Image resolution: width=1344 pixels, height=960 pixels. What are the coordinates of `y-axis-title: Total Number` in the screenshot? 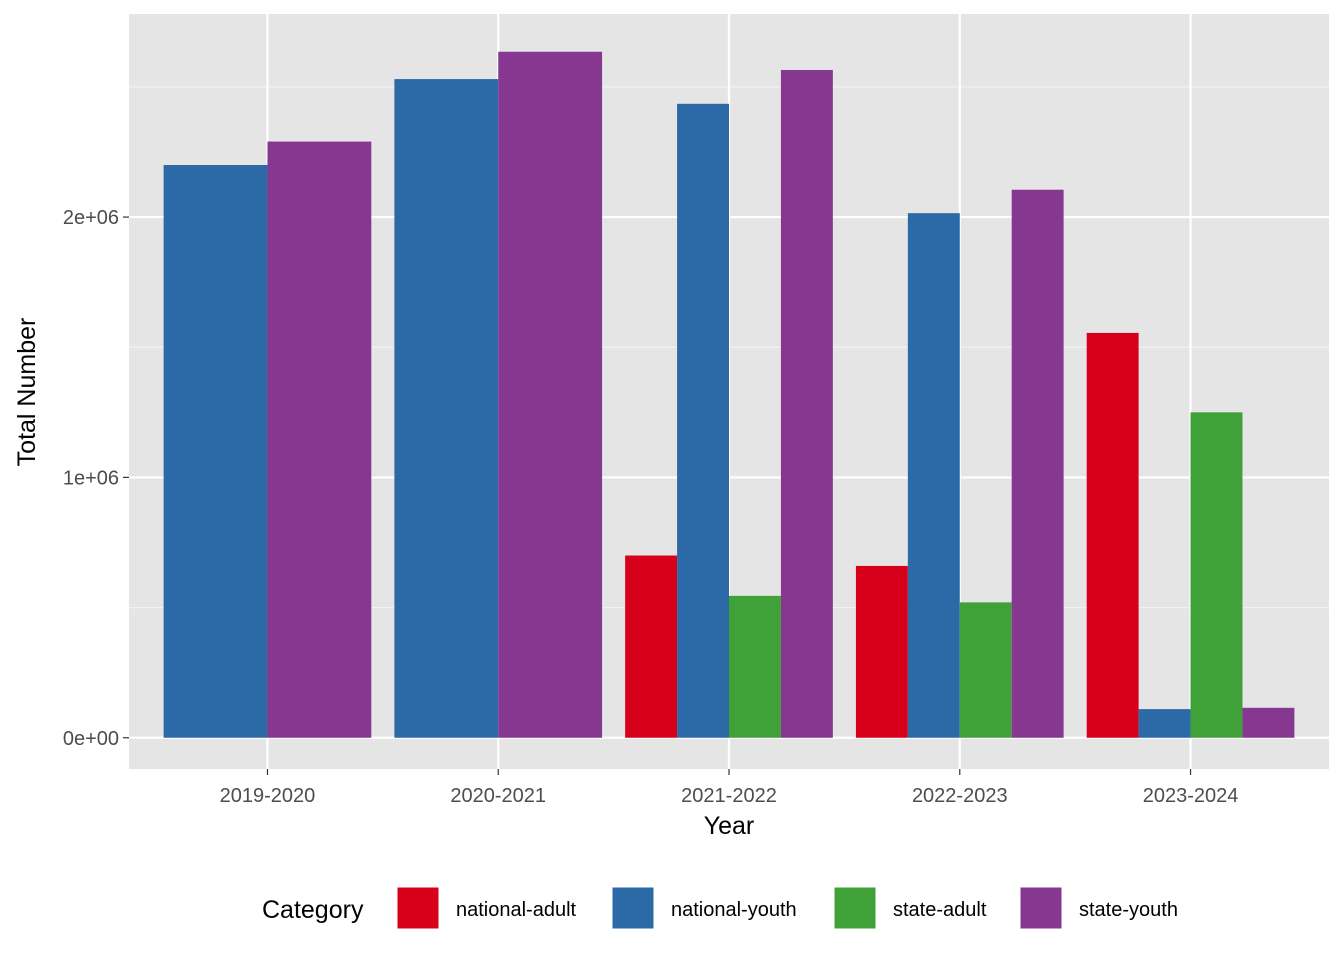 It's located at (27, 392).